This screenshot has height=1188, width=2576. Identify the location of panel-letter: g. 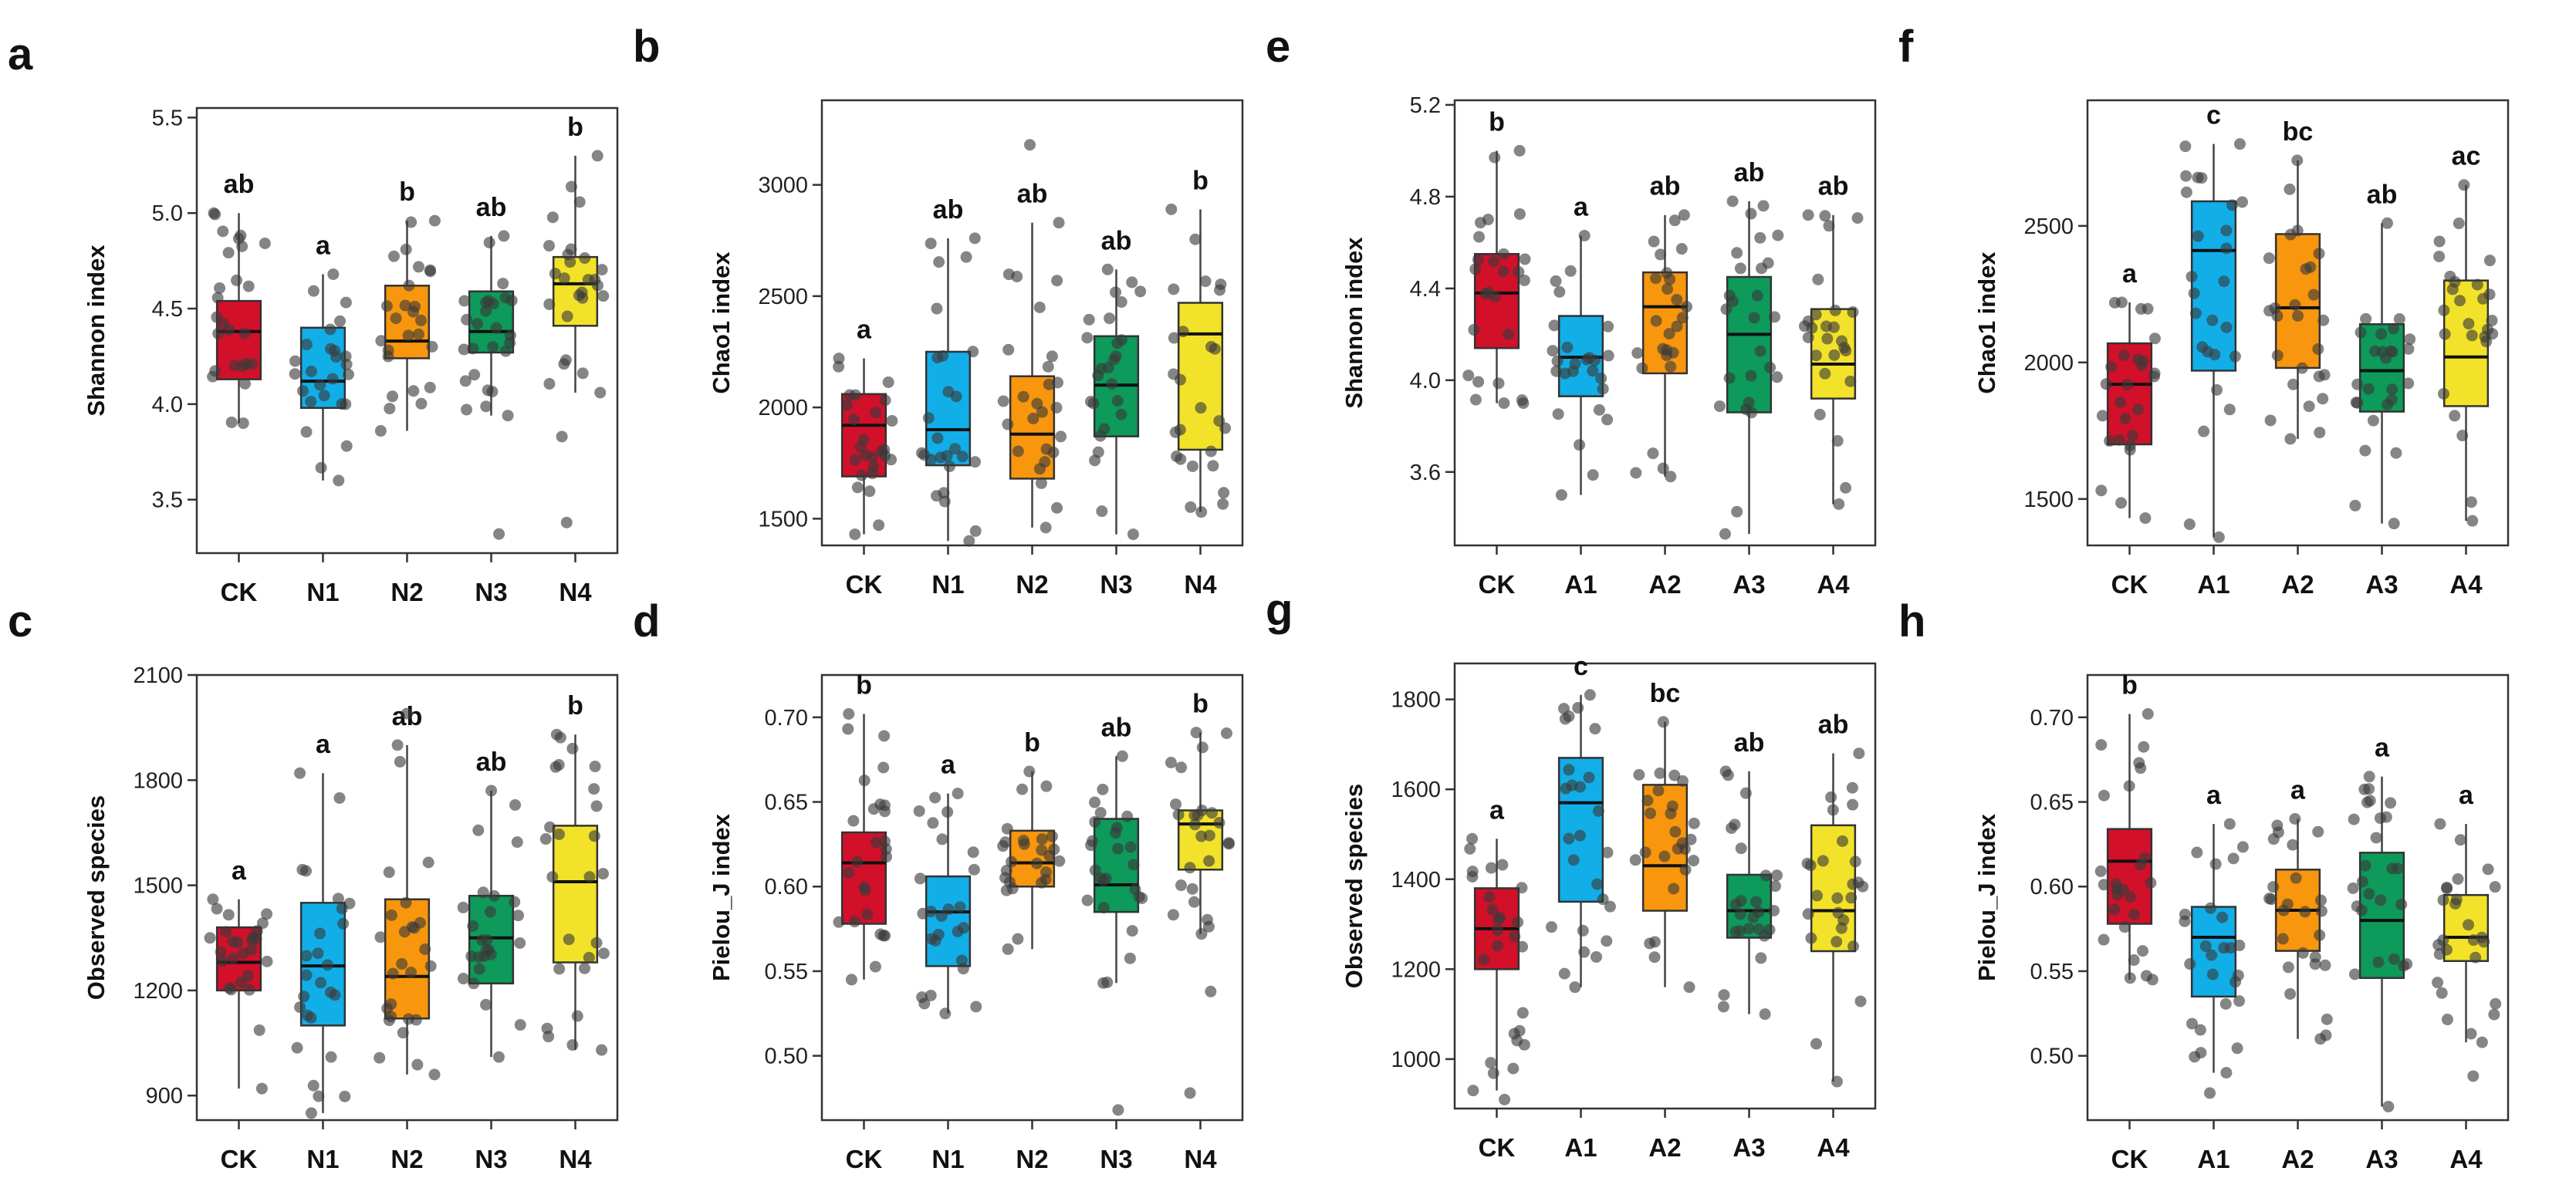
(1279, 610).